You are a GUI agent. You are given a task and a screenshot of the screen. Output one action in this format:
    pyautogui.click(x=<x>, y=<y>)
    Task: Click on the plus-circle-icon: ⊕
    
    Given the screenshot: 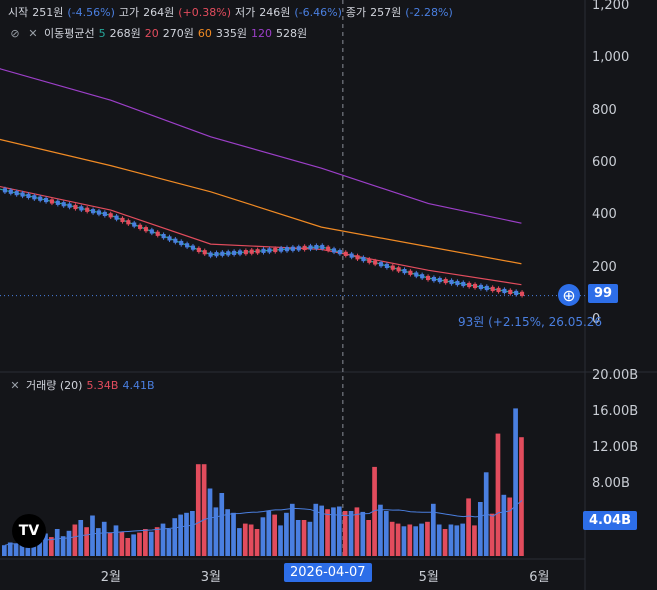 What is the action you would take?
    pyautogui.click(x=569, y=295)
    